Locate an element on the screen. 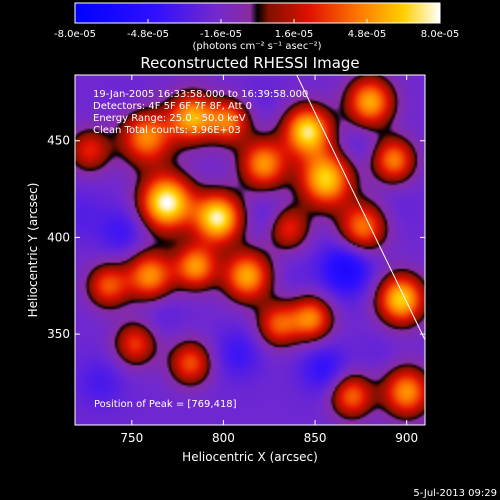  colorbar-tick-label: 1.6e-05 is located at coordinates (294, 34).